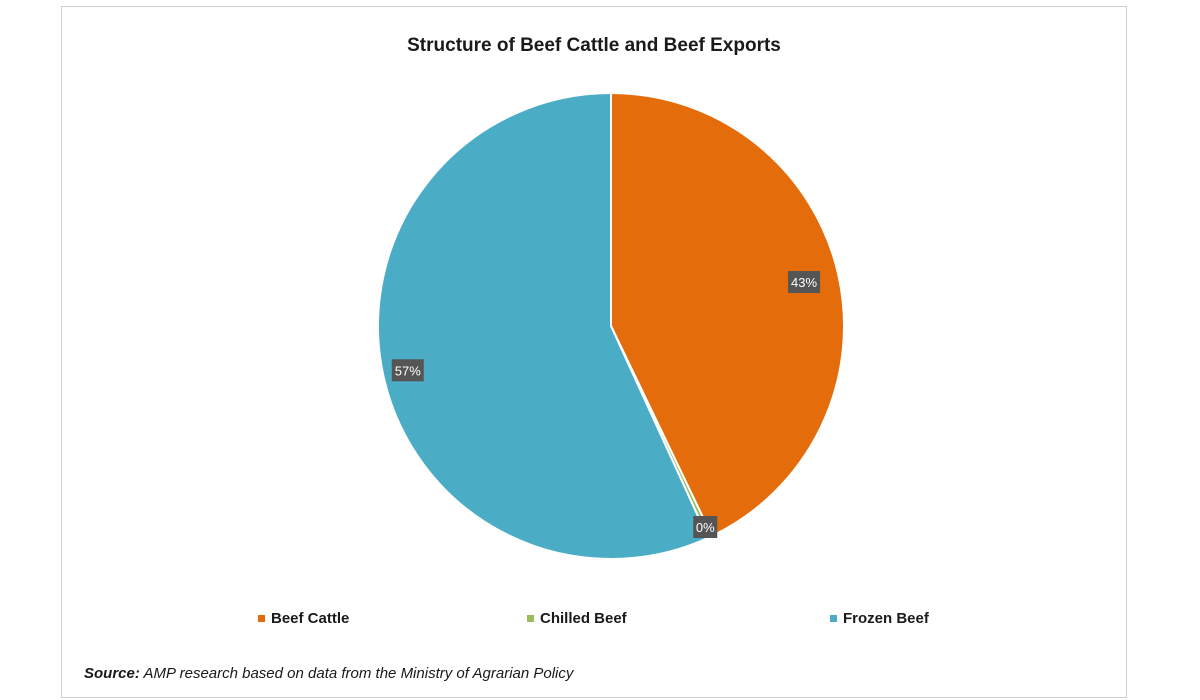 This screenshot has width=1200, height=700. I want to click on legend-item-beef-cattle: Beef Cattle, so click(303, 618).